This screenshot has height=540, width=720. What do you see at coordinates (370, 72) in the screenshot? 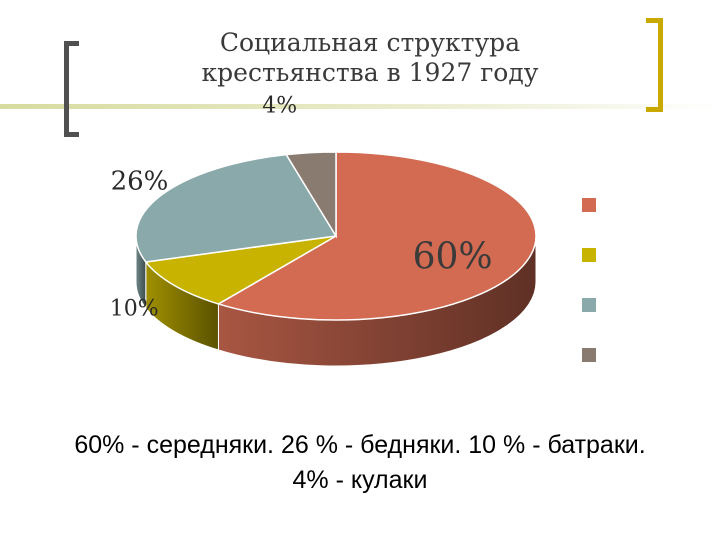
I see `chart-title-line-2: крестьянства в 1927 году` at bounding box center [370, 72].